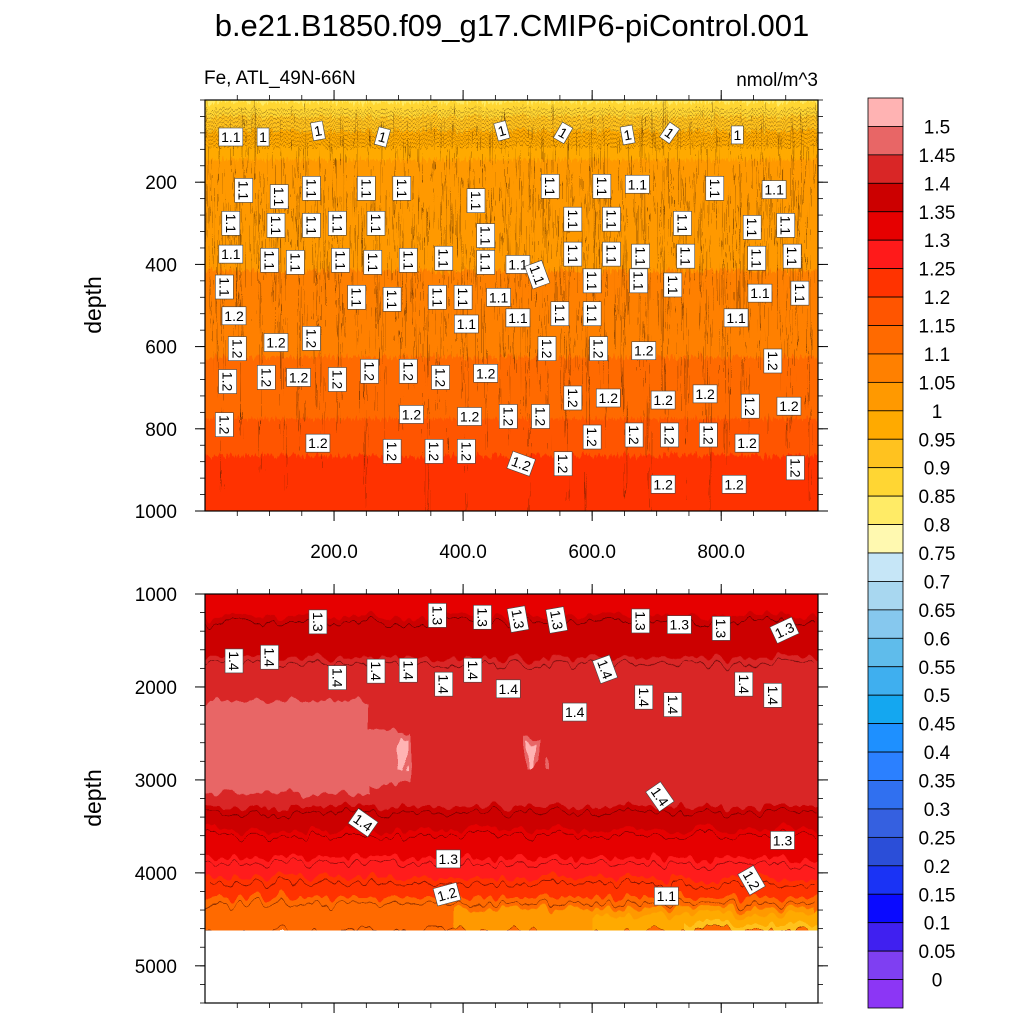  I want to click on upper-y-axis-label: depth, so click(93, 305).